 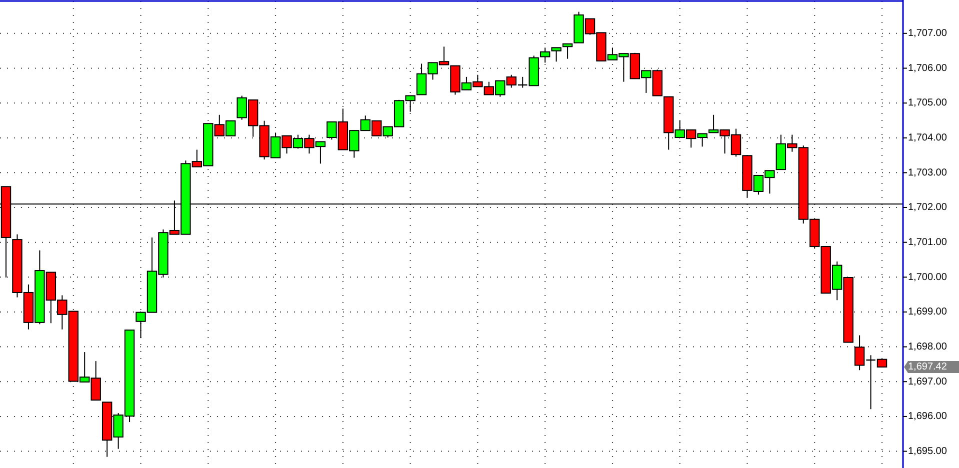 What do you see at coordinates (928, 34) in the screenshot?
I see `y-tick-label: 1,707.00` at bounding box center [928, 34].